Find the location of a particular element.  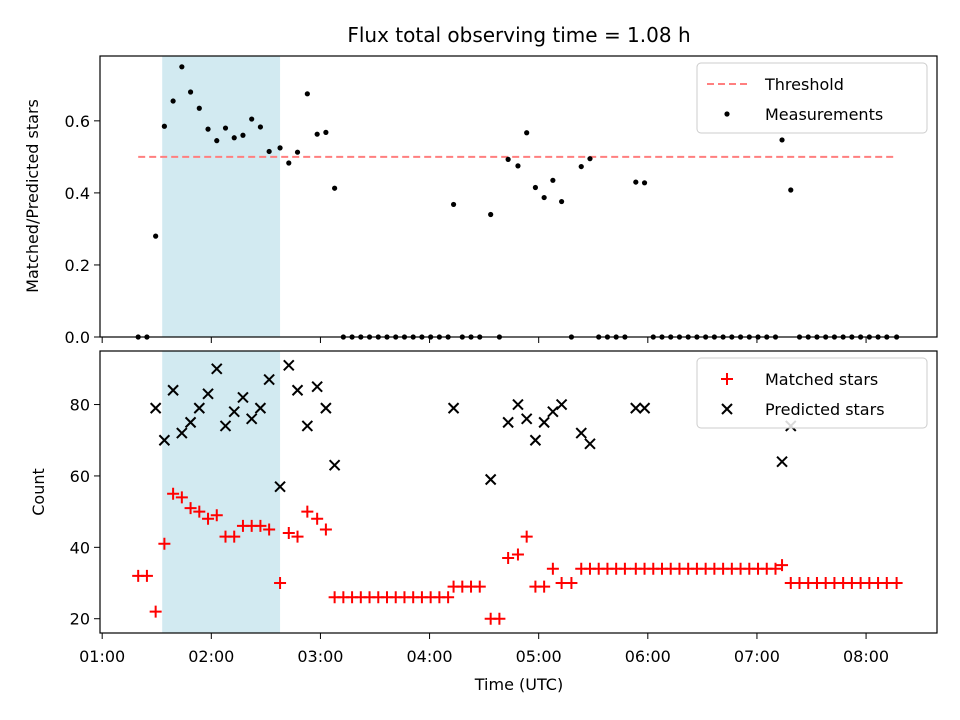

bottom-highlight-span is located at coordinates (221, 492).